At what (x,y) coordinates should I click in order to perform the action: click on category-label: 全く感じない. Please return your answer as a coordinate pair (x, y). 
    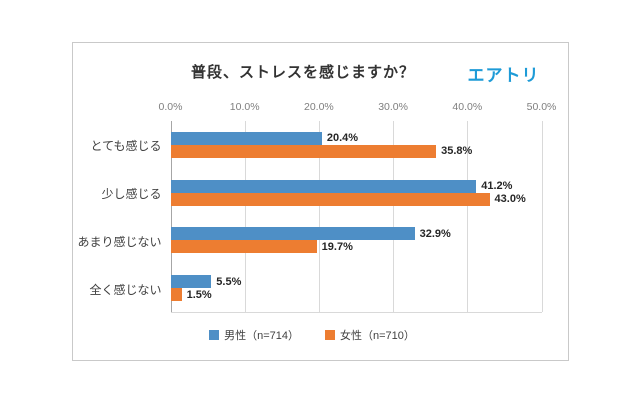
    Looking at the image, I should click on (125, 289).